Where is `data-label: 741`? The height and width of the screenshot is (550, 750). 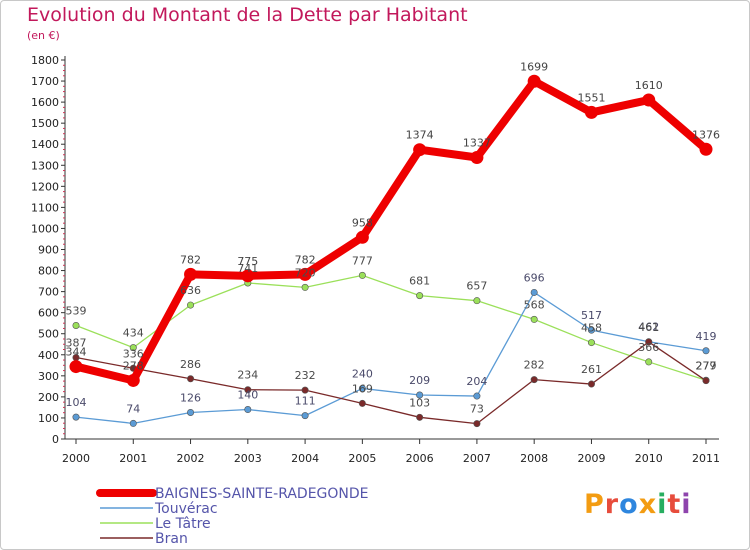 data-label: 741 is located at coordinates (247, 268).